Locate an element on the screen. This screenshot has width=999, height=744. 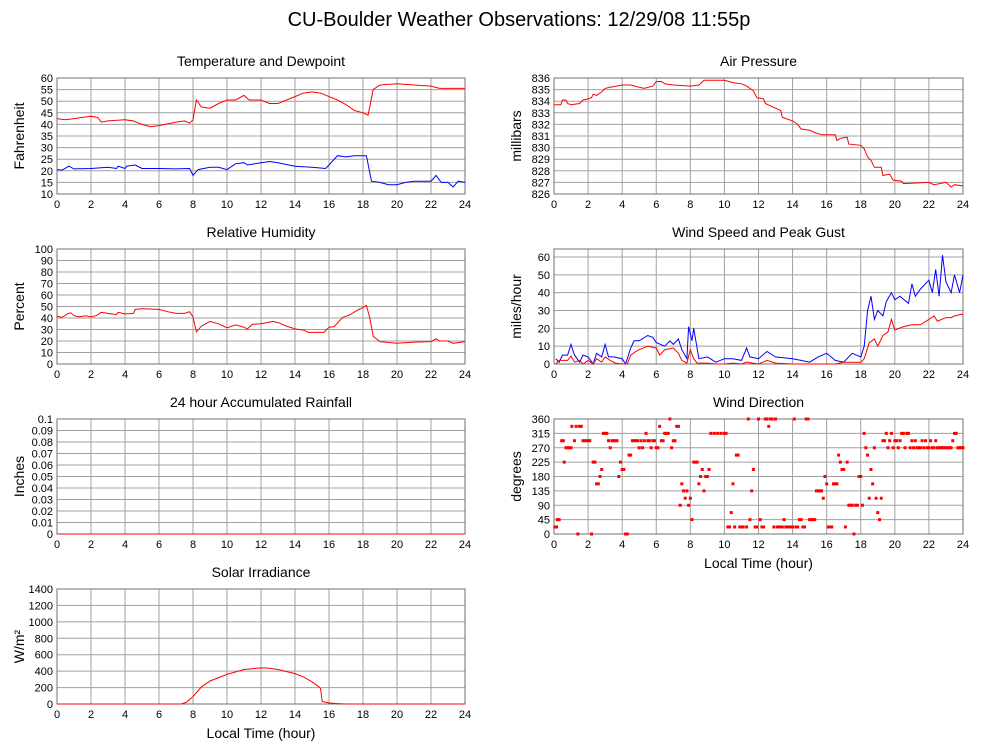
y-tick-label: 15 is located at coordinates (47, 183).